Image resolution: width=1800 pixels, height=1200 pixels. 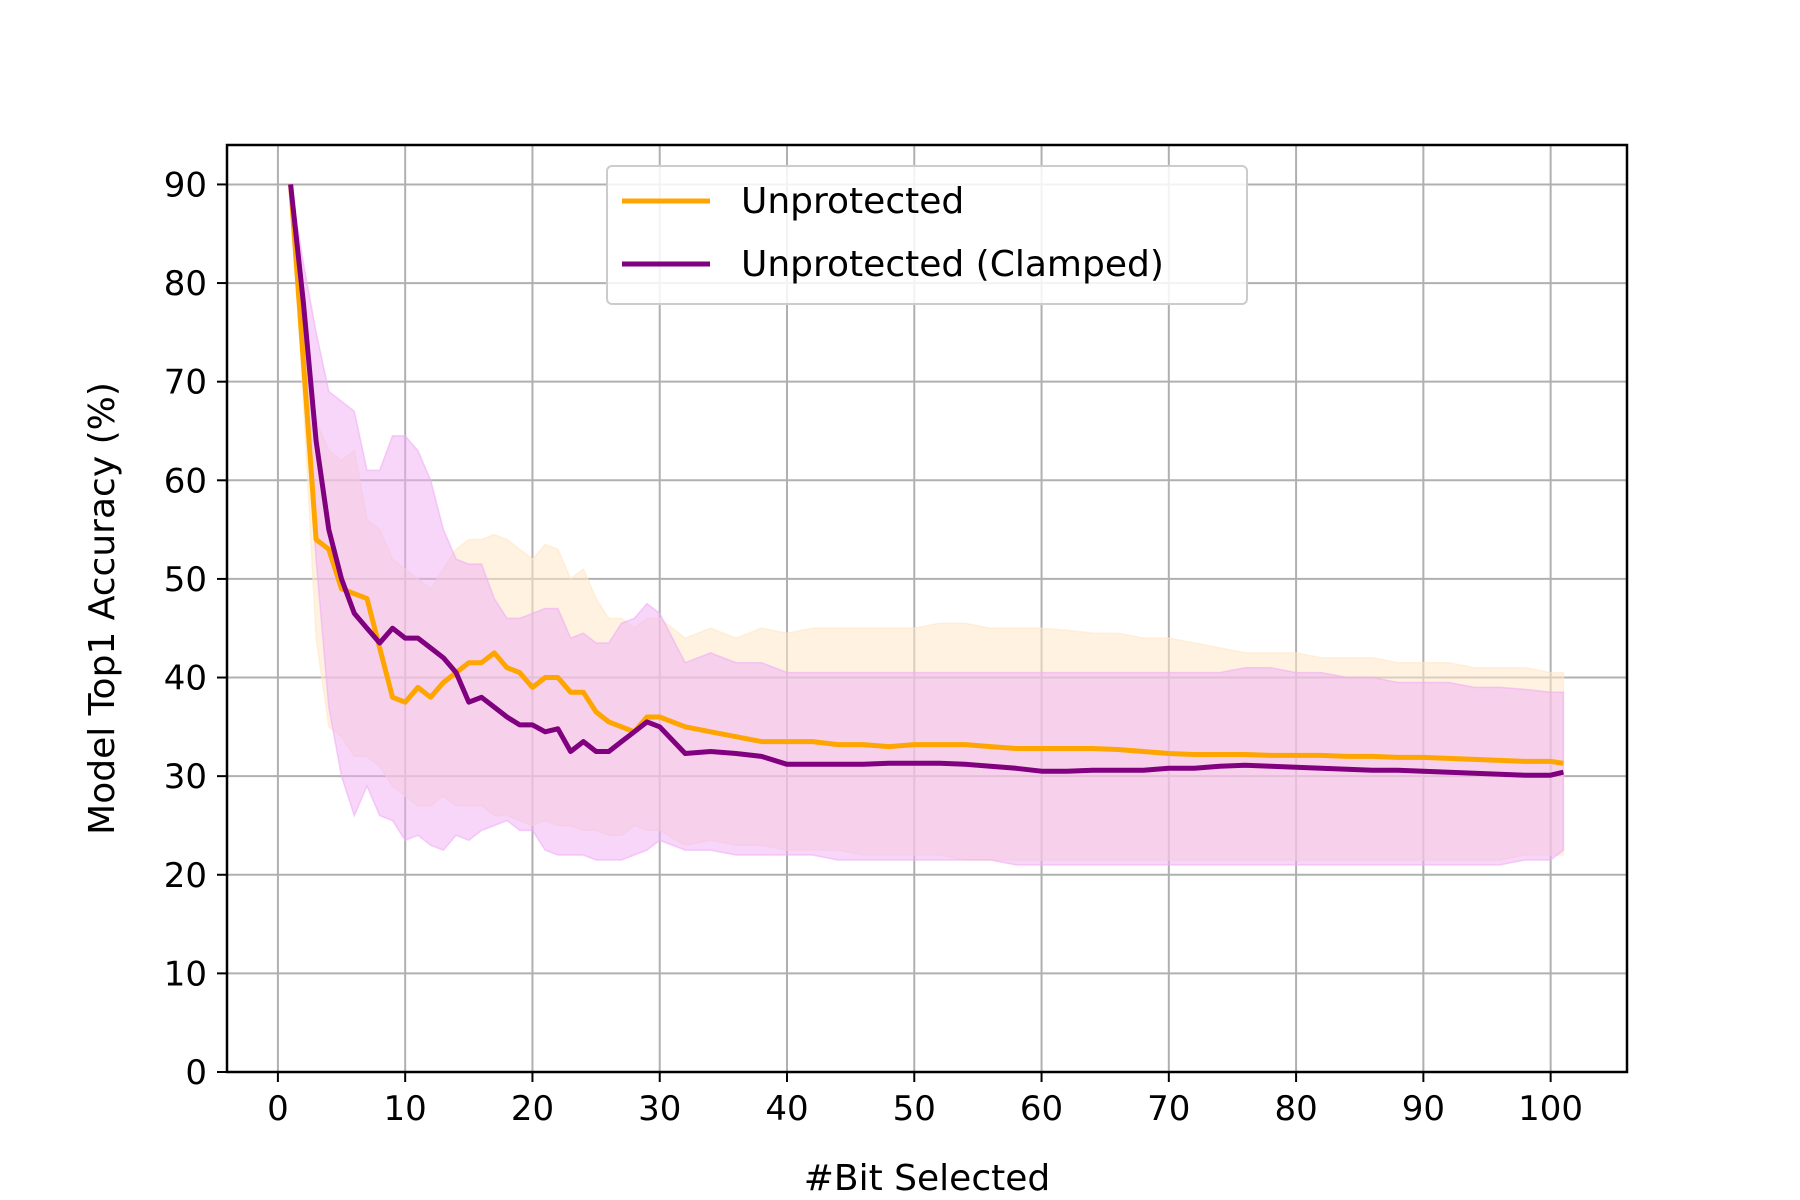 I want to click on y-tick-label-20: 20, so click(x=185, y=876).